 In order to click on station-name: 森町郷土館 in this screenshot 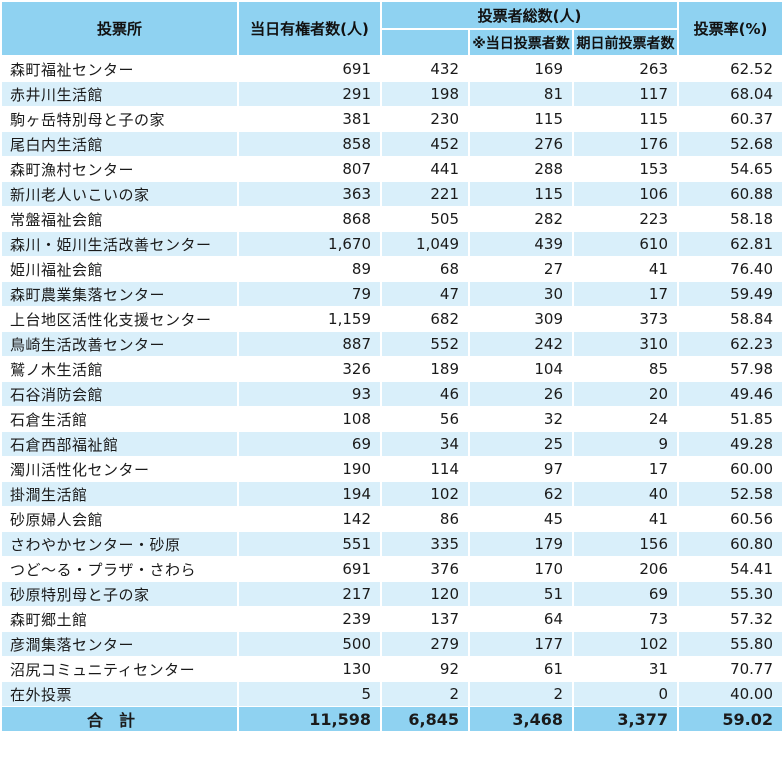, I will do `click(119, 619)`.